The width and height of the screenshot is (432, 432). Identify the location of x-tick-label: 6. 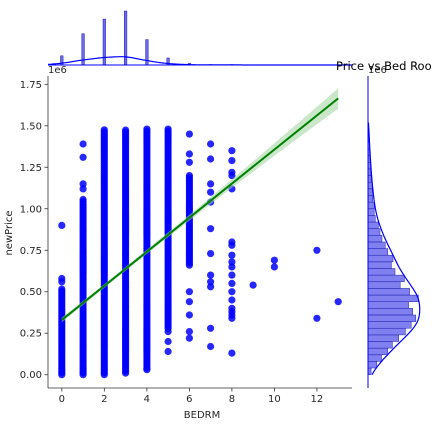
(189, 399).